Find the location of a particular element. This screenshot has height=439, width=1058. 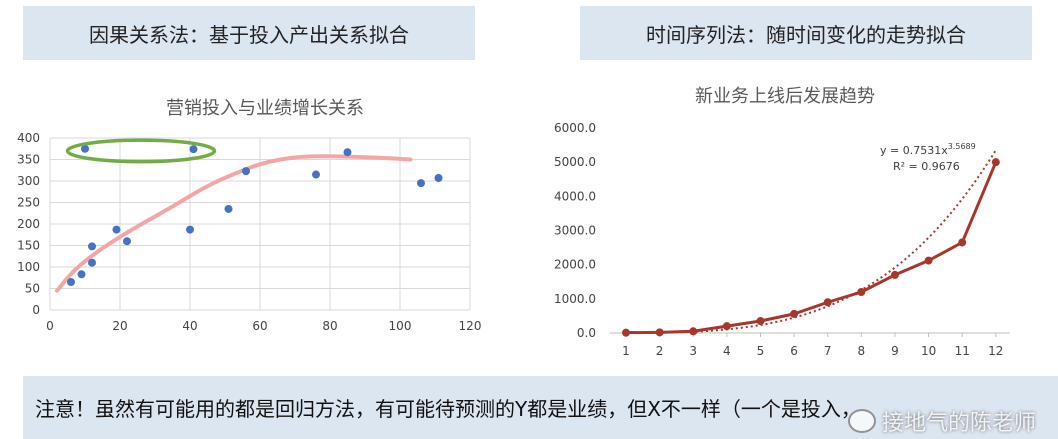

x-tick-label: 3 is located at coordinates (693, 351).